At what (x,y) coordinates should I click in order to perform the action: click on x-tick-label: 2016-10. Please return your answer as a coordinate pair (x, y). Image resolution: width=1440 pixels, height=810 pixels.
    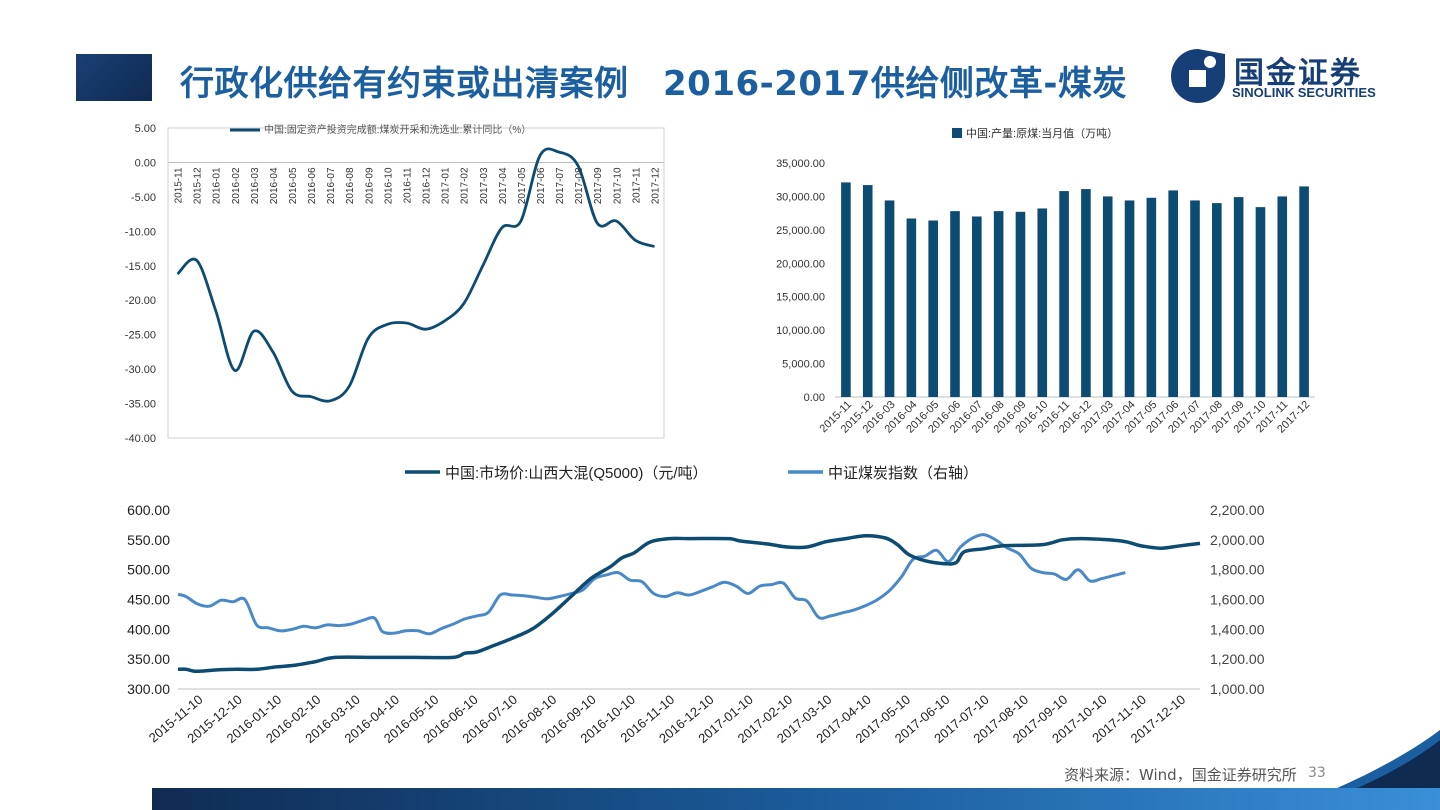
    Looking at the image, I should click on (388, 185).